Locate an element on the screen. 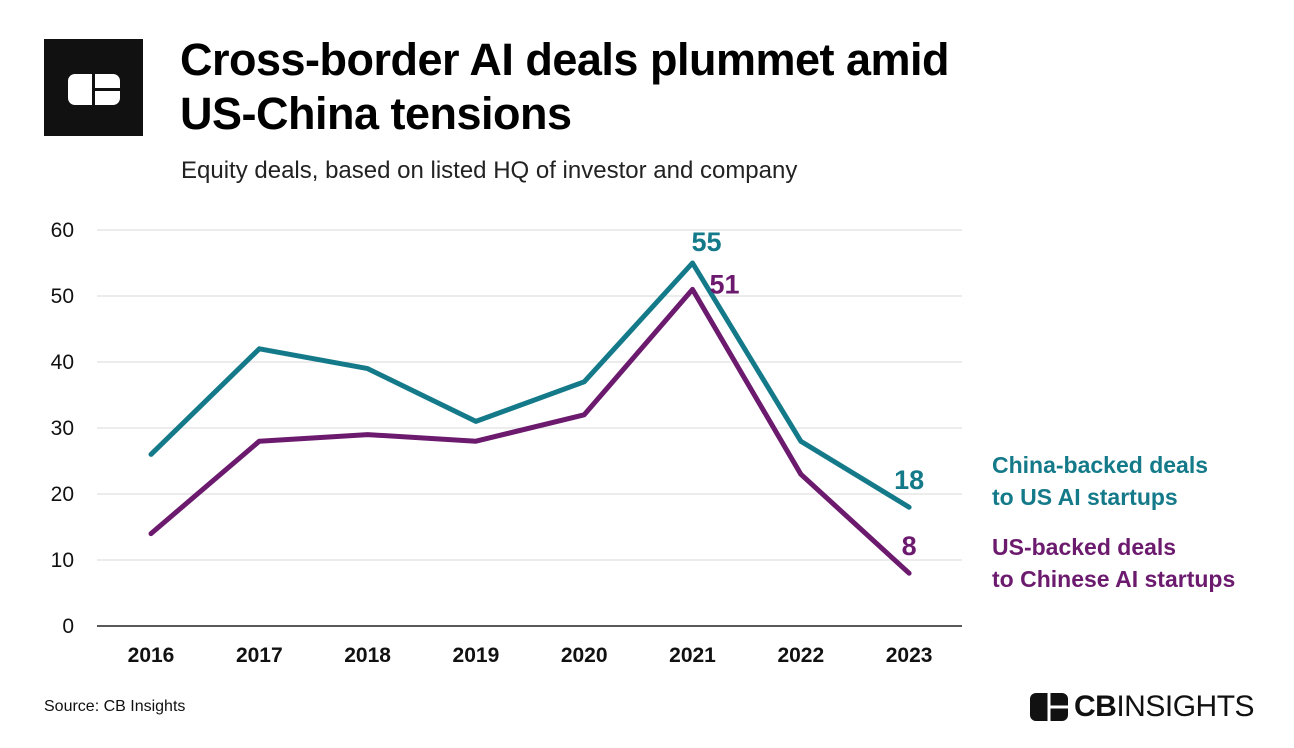 The image size is (1294, 748). legend-china-line-1: China-backed deals is located at coordinates (1100, 465).